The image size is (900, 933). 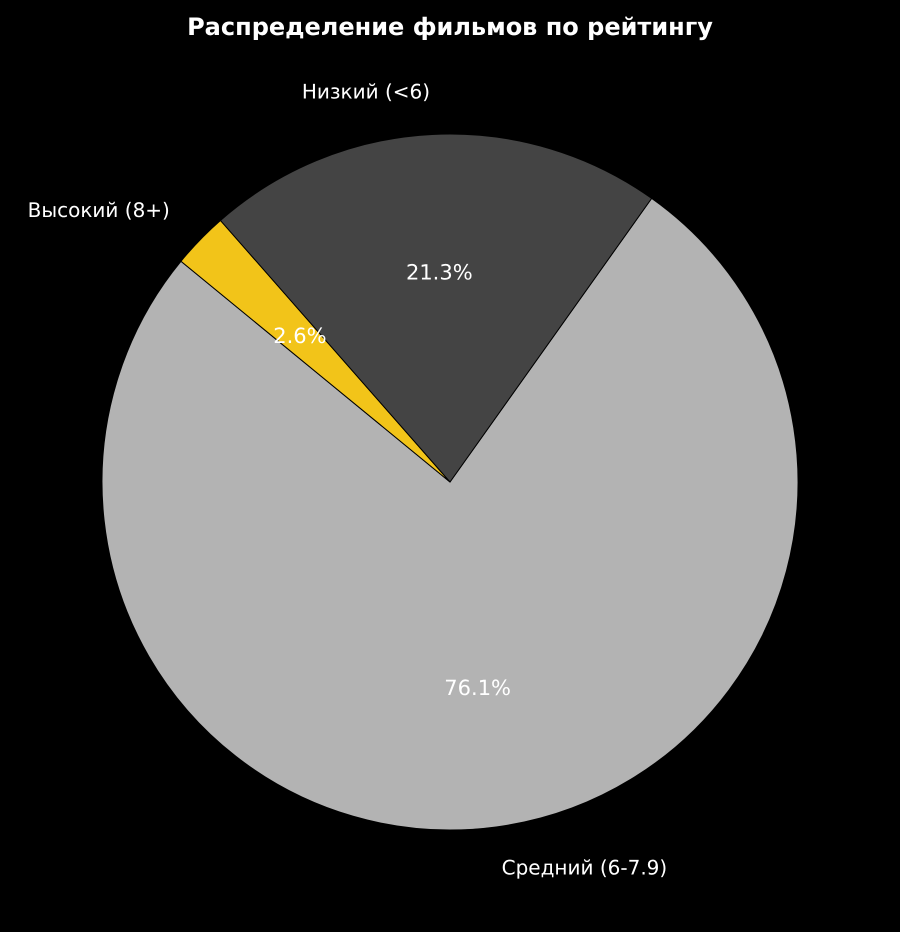 What do you see at coordinates (478, 688) in the screenshot?
I see `data-label: 76.1%` at bounding box center [478, 688].